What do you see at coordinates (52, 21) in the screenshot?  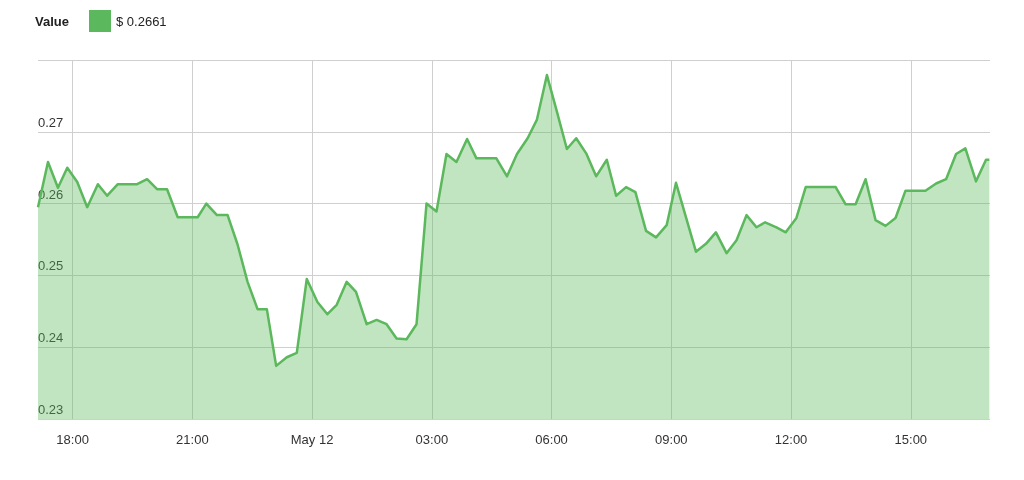 I see `legend-title: Value` at bounding box center [52, 21].